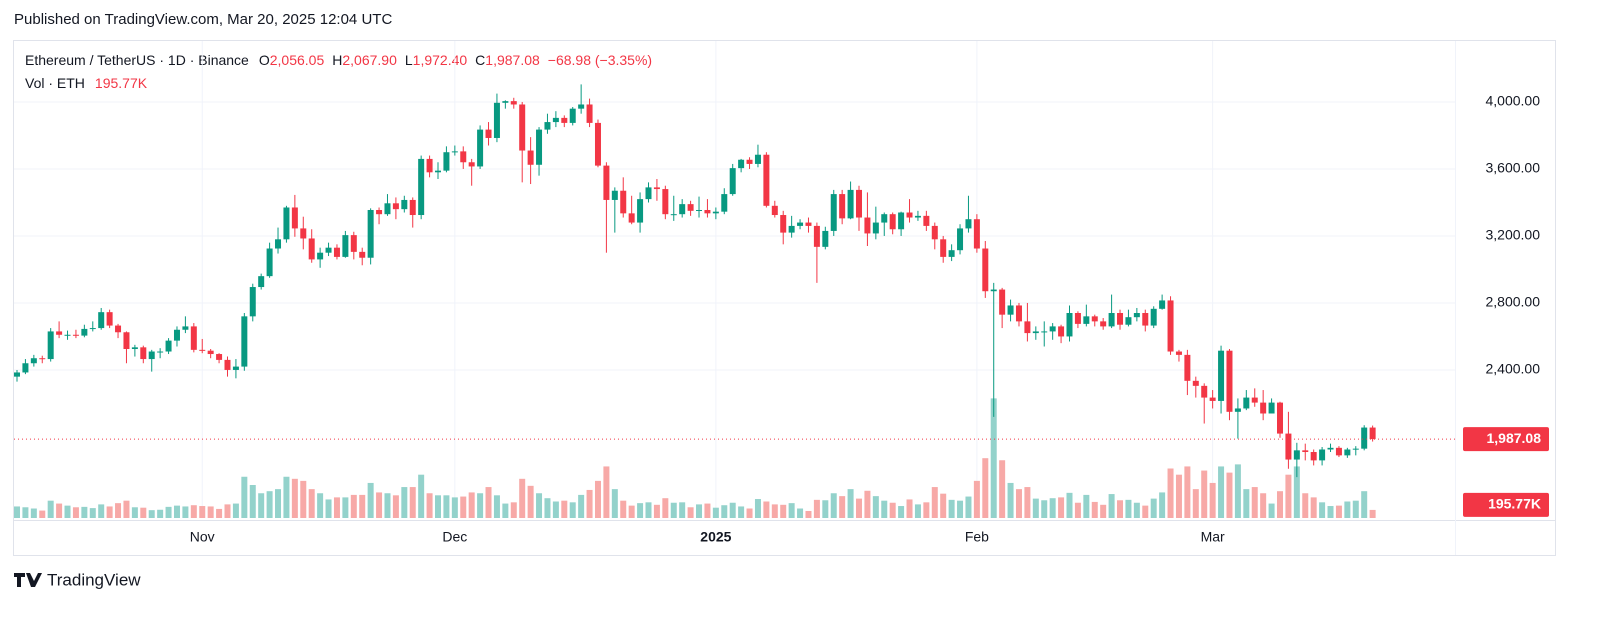  Describe the element at coordinates (1513, 235) in the screenshot. I see `y-tick-label: 3,200.00` at that location.